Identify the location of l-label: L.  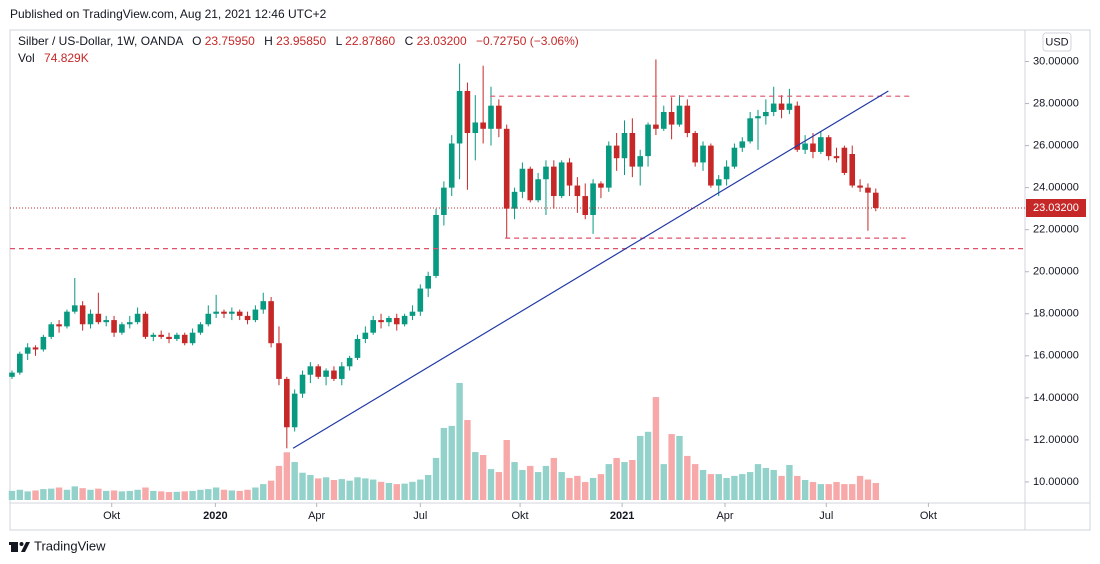
(339, 41).